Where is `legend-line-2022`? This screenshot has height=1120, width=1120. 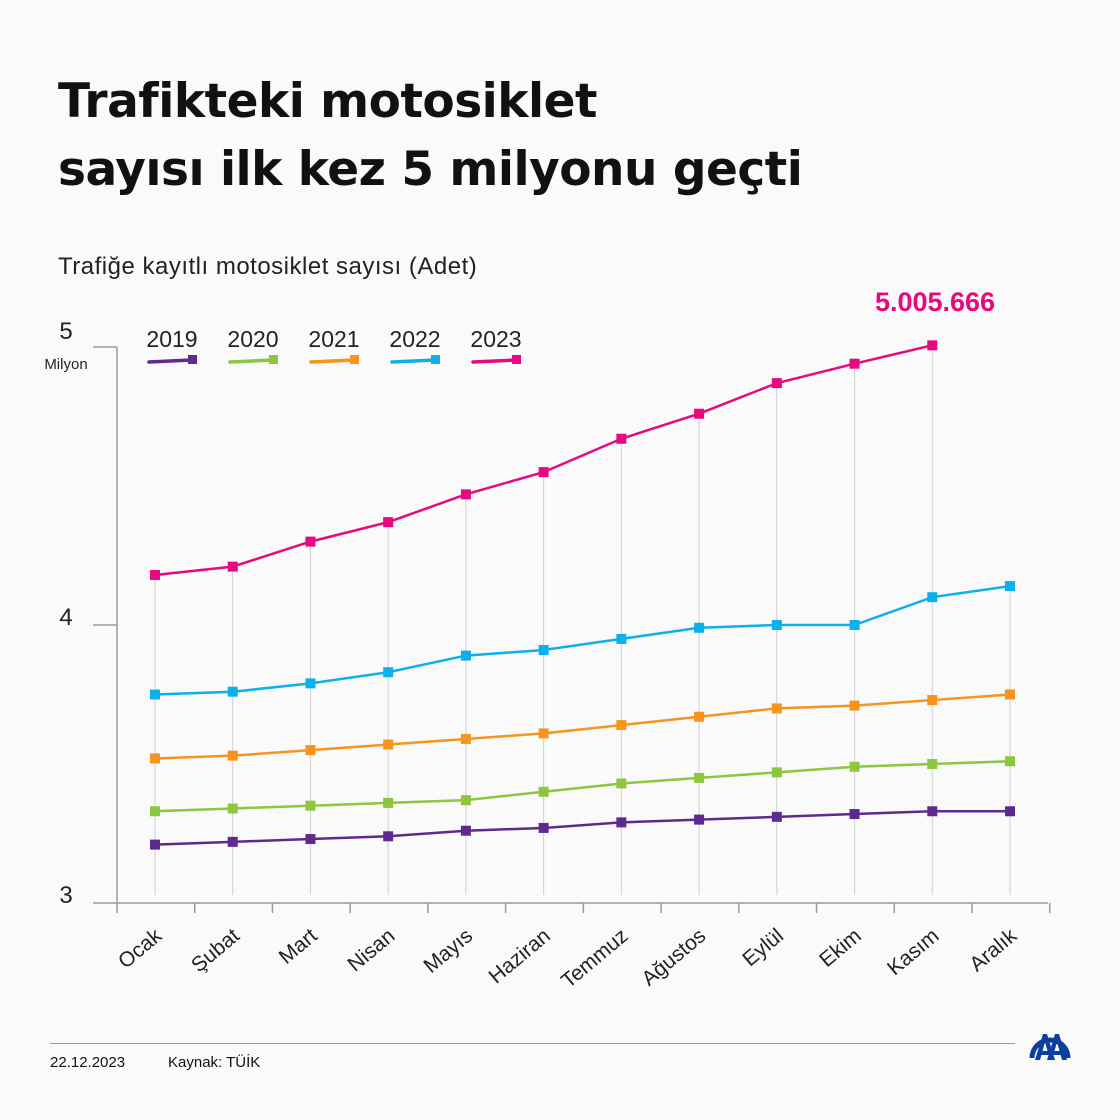 legend-line-2022 is located at coordinates (413, 361).